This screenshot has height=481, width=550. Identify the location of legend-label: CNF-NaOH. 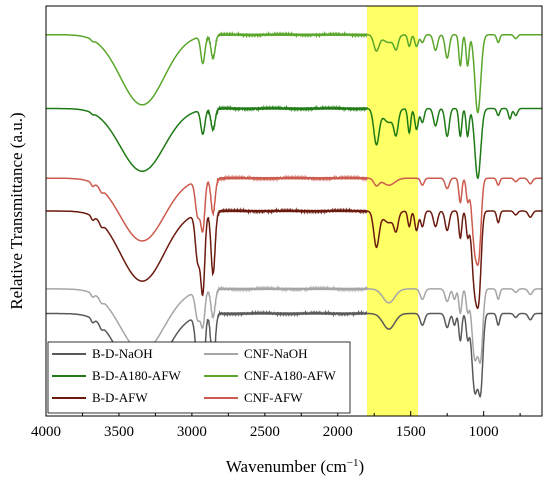
(276, 353).